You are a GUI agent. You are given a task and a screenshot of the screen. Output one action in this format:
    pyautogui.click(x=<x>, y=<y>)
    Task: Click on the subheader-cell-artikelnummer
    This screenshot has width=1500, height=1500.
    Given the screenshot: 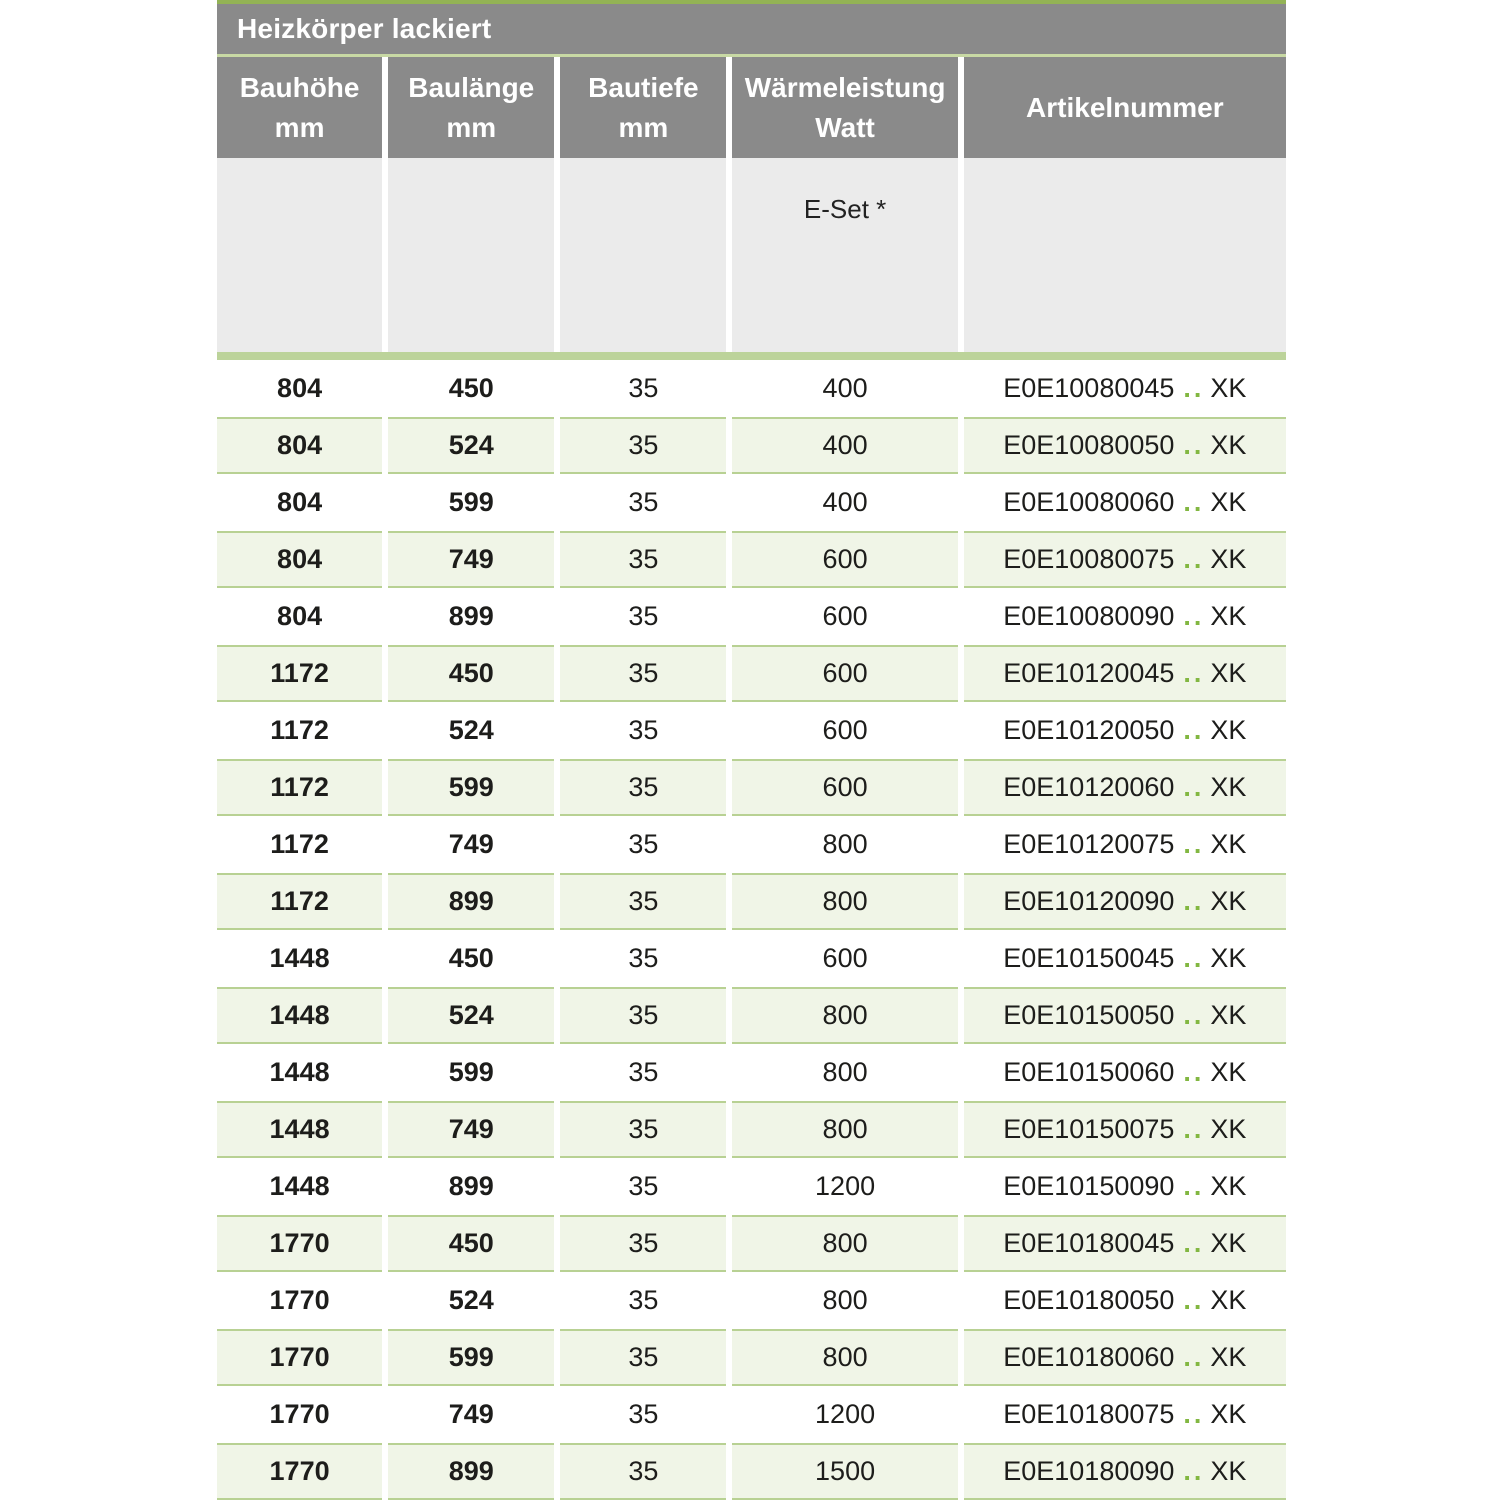 What is the action you would take?
    pyautogui.click(x=1124, y=255)
    